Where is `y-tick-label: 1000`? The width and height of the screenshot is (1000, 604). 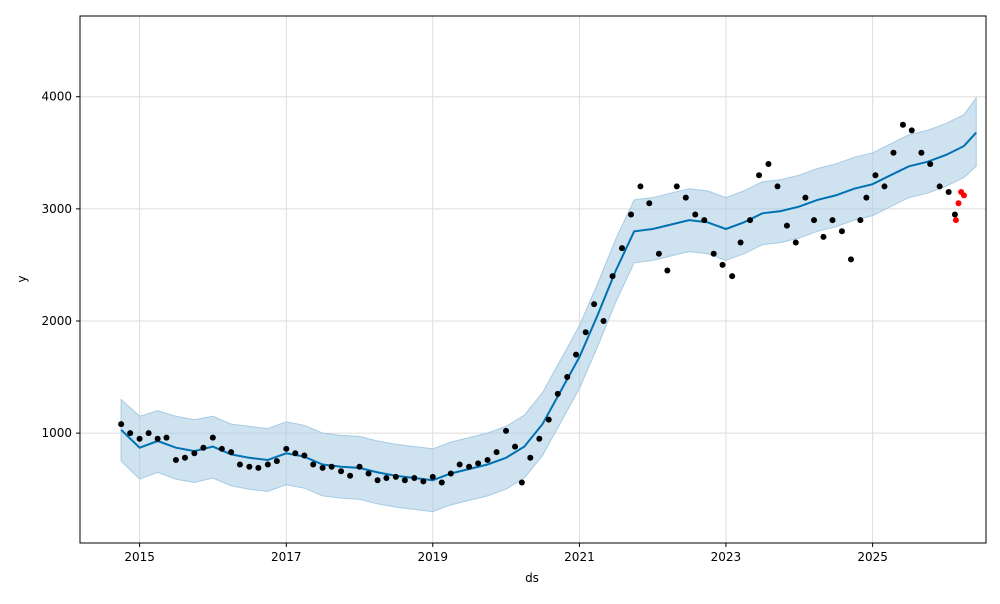
y-tick-label: 1000 is located at coordinates (56, 433).